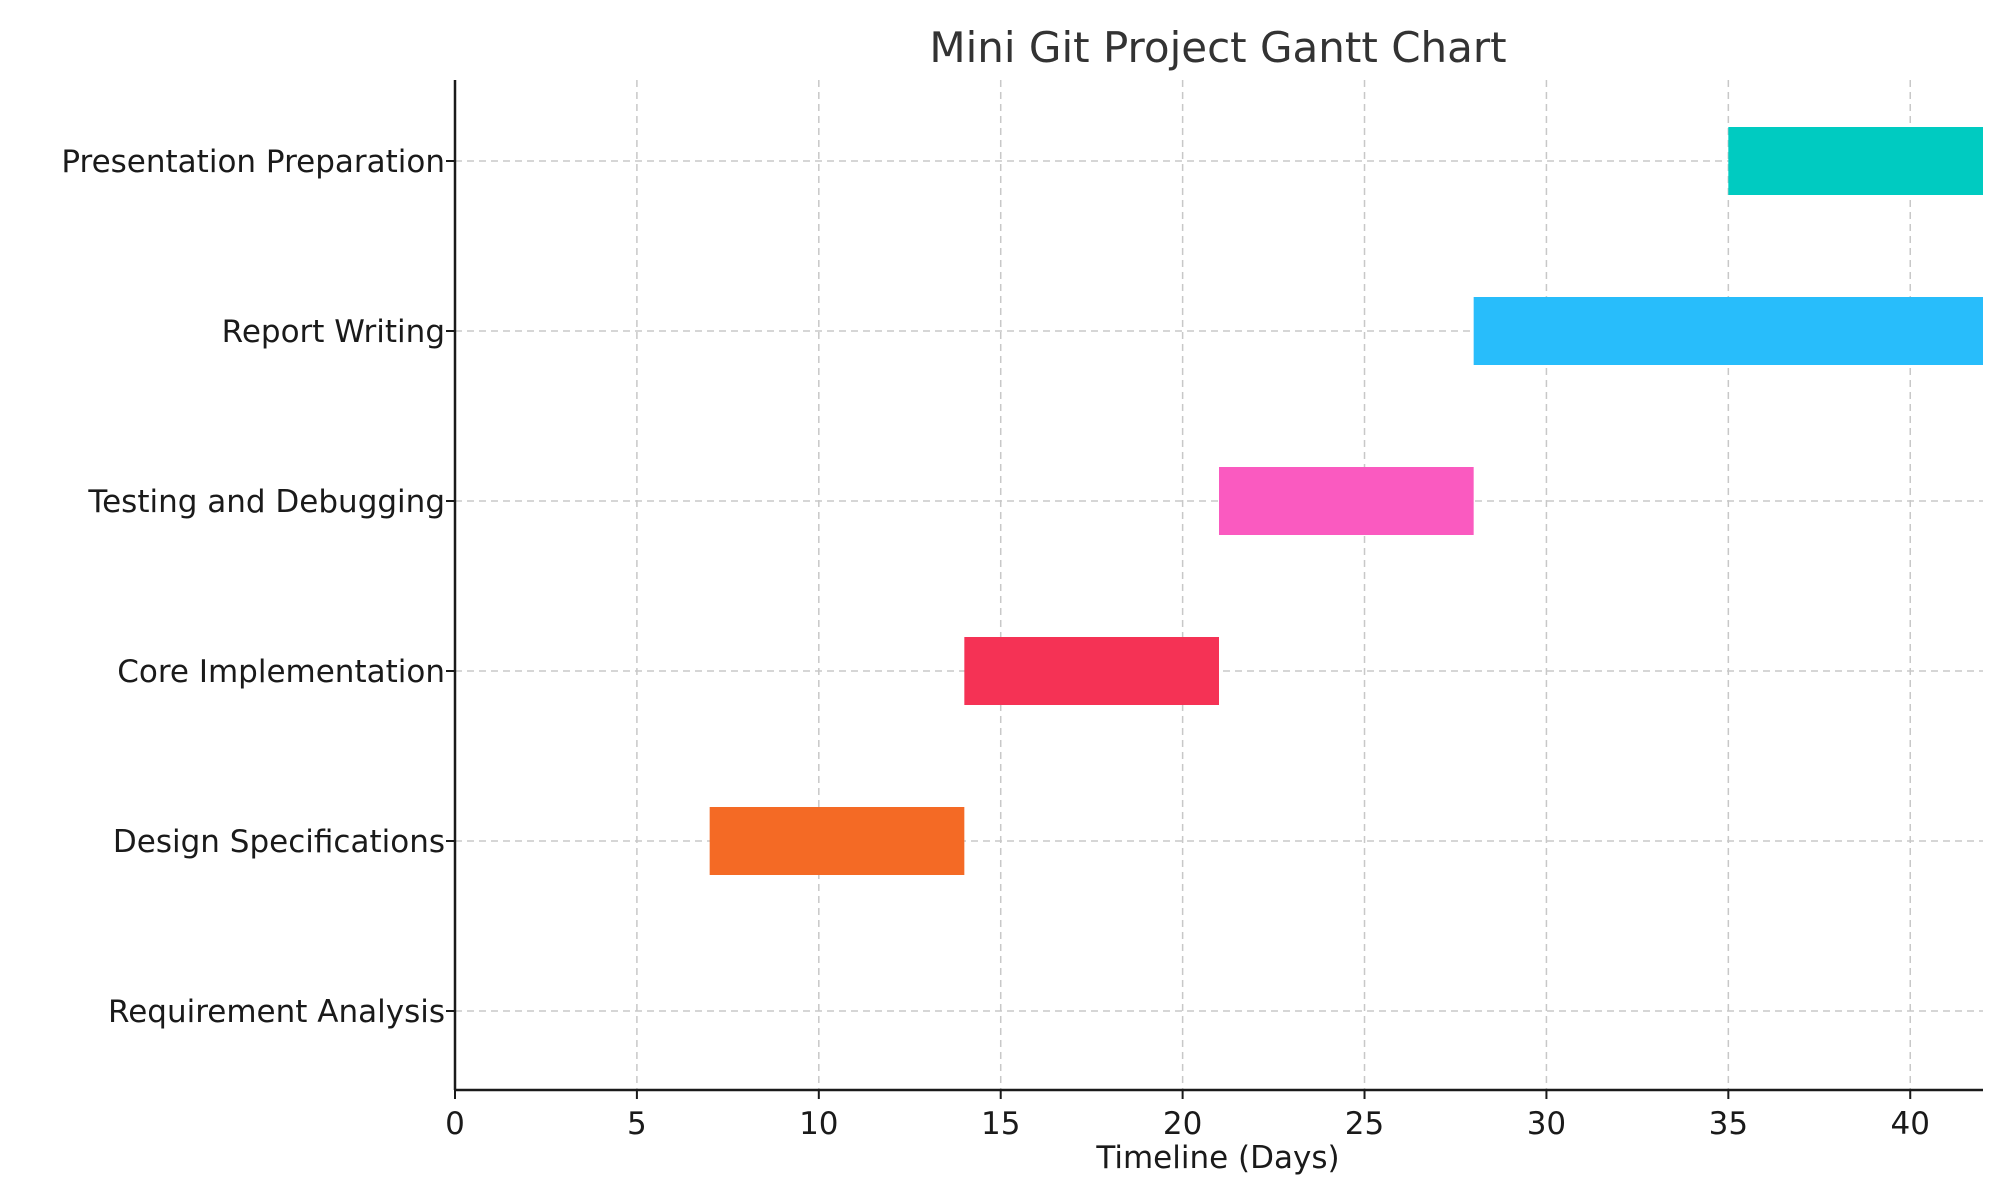 The image size is (2000, 1200). Describe the element at coordinates (333, 332) in the screenshot. I see `task-label: Report Writing` at that location.